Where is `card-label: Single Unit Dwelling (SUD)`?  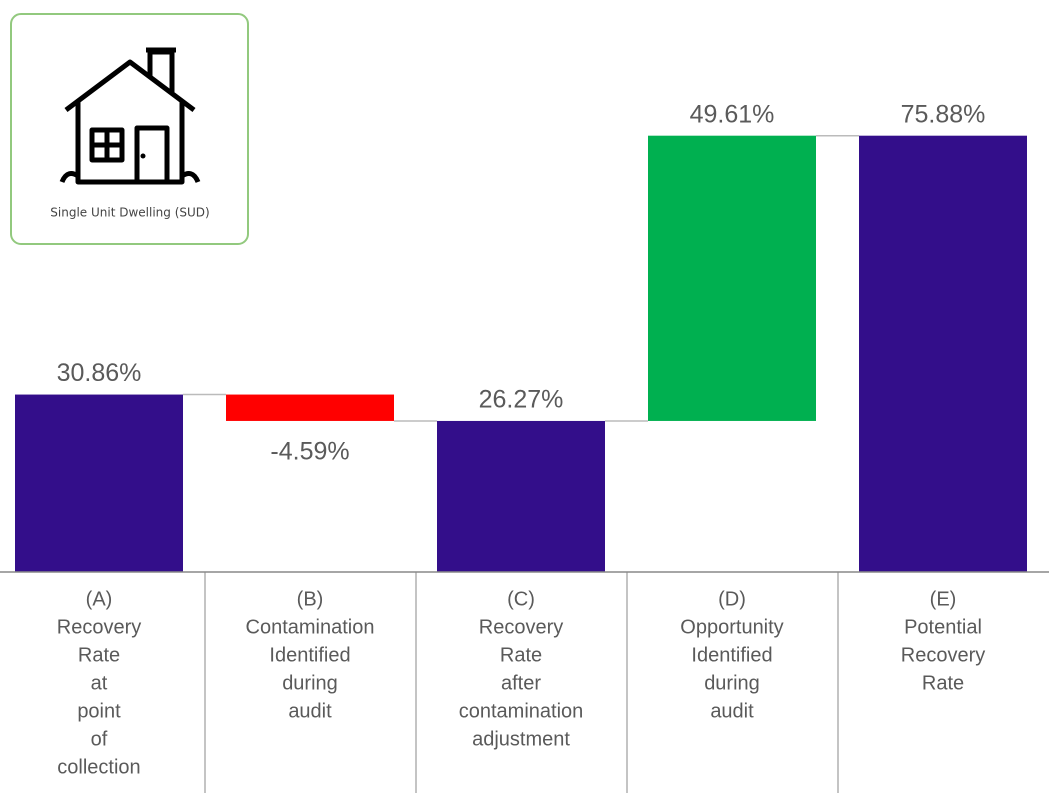 card-label: Single Unit Dwelling (SUD) is located at coordinates (129, 213).